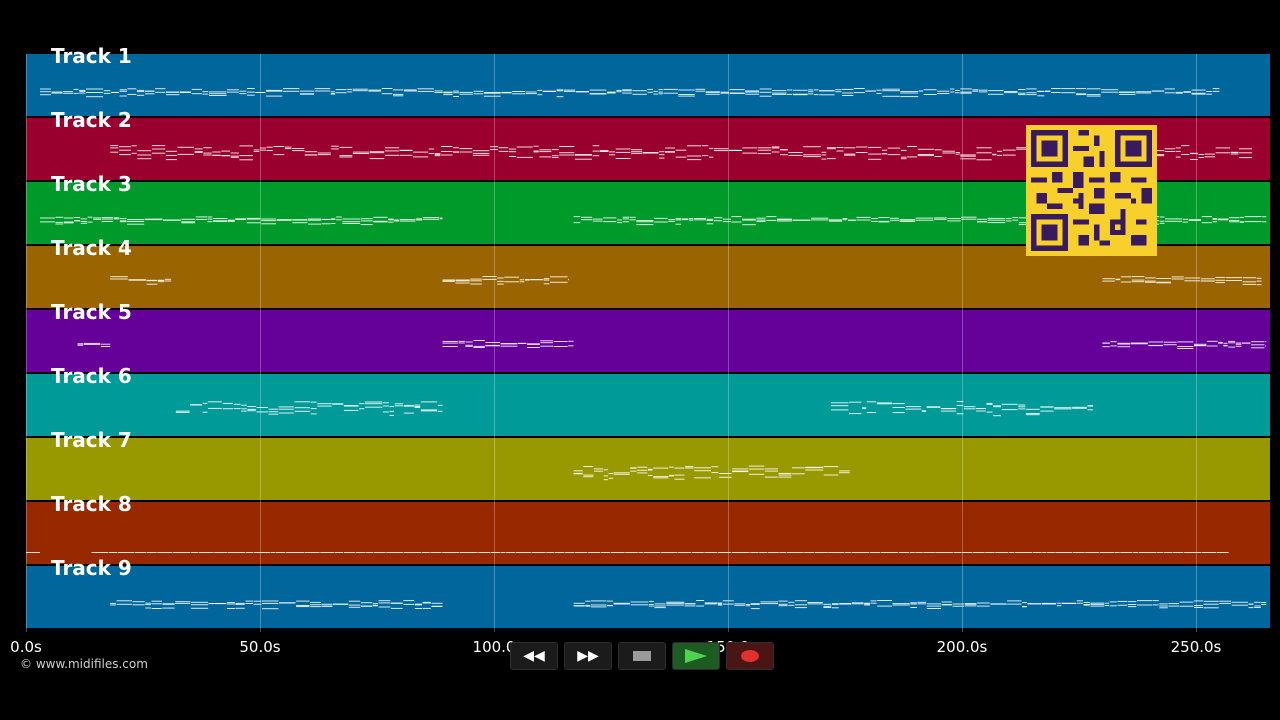  Describe the element at coordinates (26, 647) in the screenshot. I see `time-tick-label: 0.0s` at that location.